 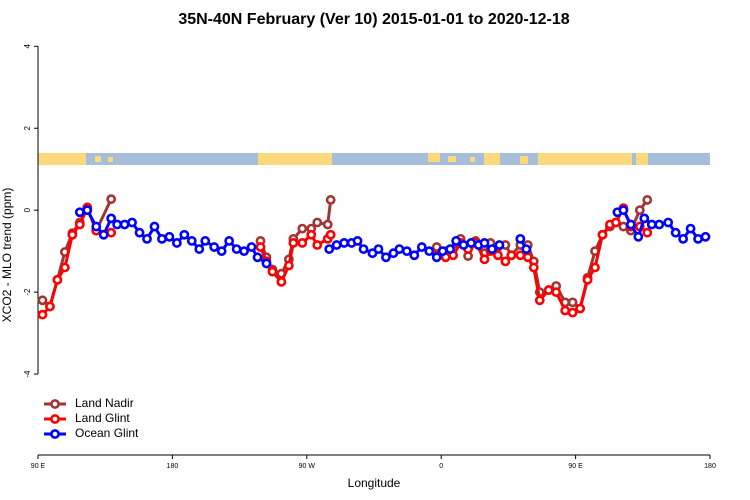 What do you see at coordinates (7, 255) in the screenshot?
I see `y-axis-label: XCO2 - MLO trend (ppm)` at bounding box center [7, 255].